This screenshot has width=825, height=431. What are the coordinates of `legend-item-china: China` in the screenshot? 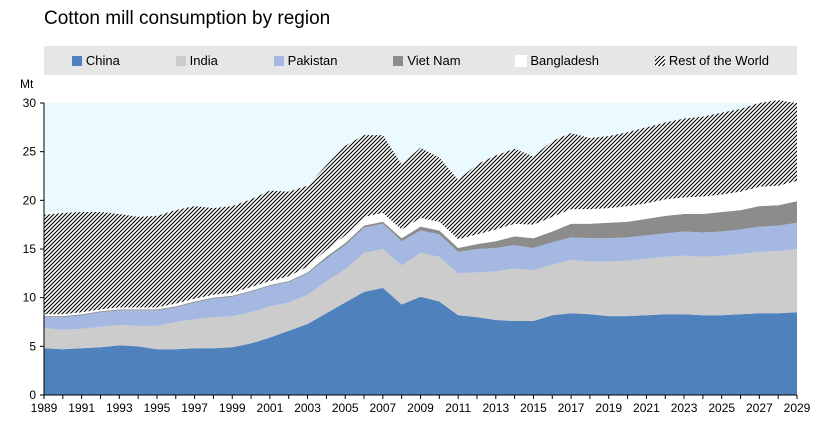 It's located at (95, 60).